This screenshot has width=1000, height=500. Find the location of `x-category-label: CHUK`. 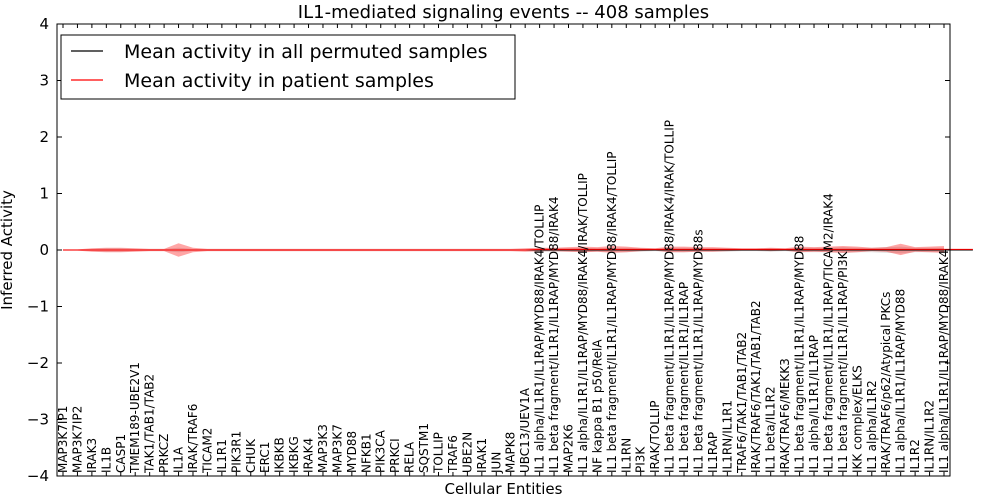

x-category-label: CHUK is located at coordinates (251, 455).